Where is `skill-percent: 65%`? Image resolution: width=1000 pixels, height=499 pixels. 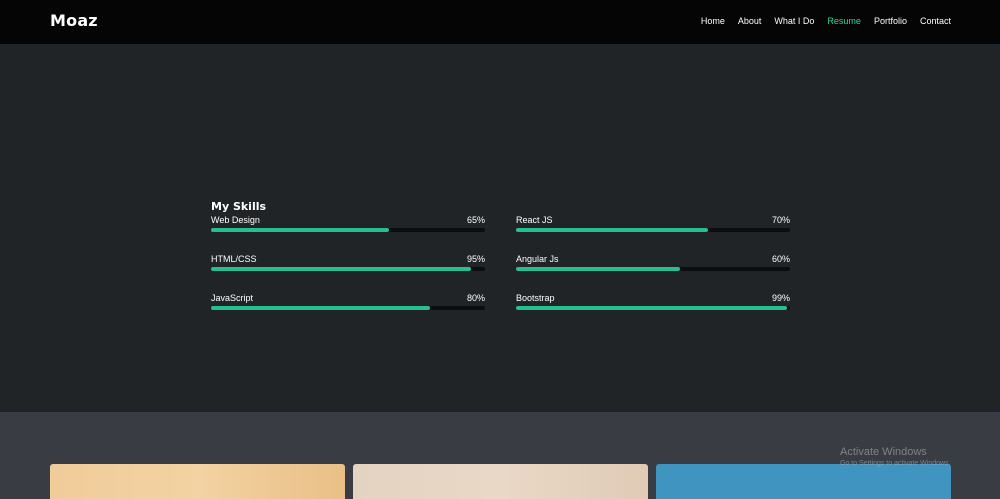 skill-percent: 65% is located at coordinates (475, 220).